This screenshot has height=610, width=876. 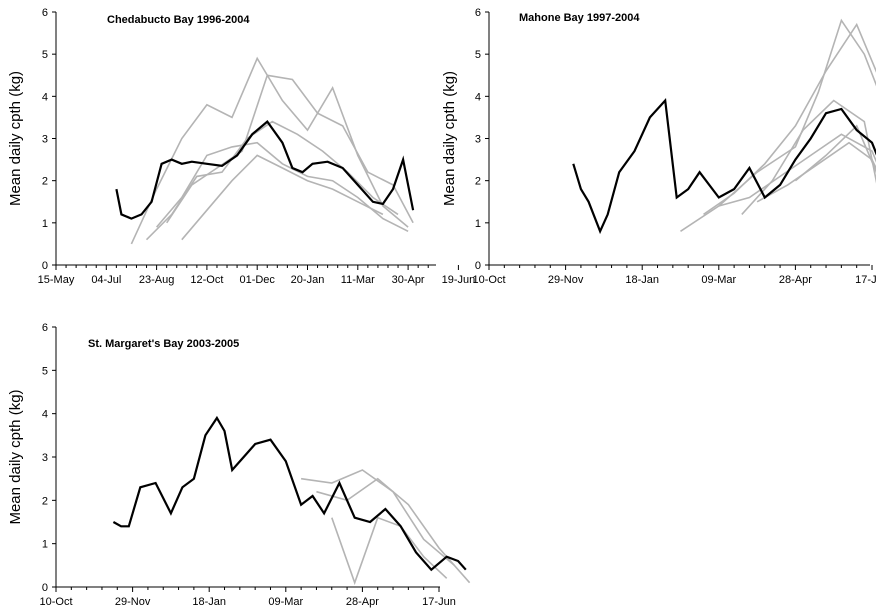 I want to click on x-tick-label: 04-Jul, so click(x=106, y=280).